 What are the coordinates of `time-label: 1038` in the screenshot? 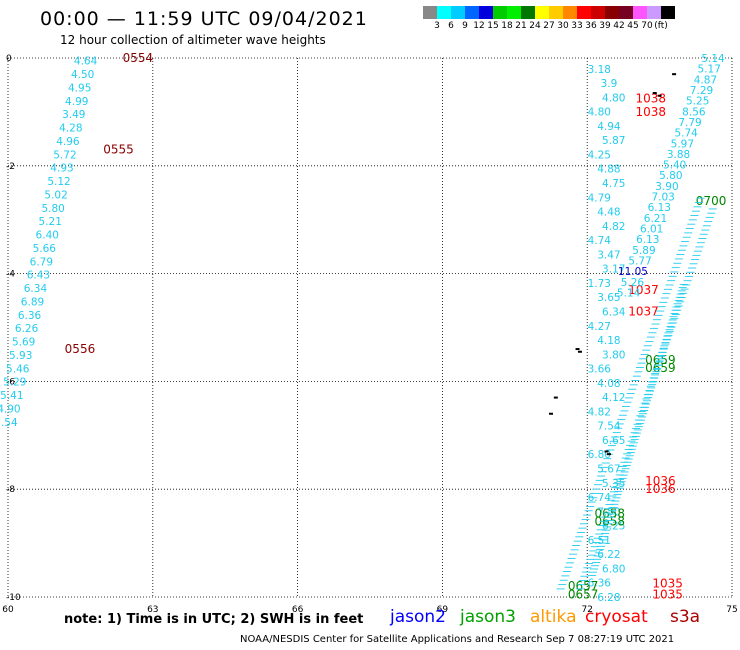 It's located at (650, 112).